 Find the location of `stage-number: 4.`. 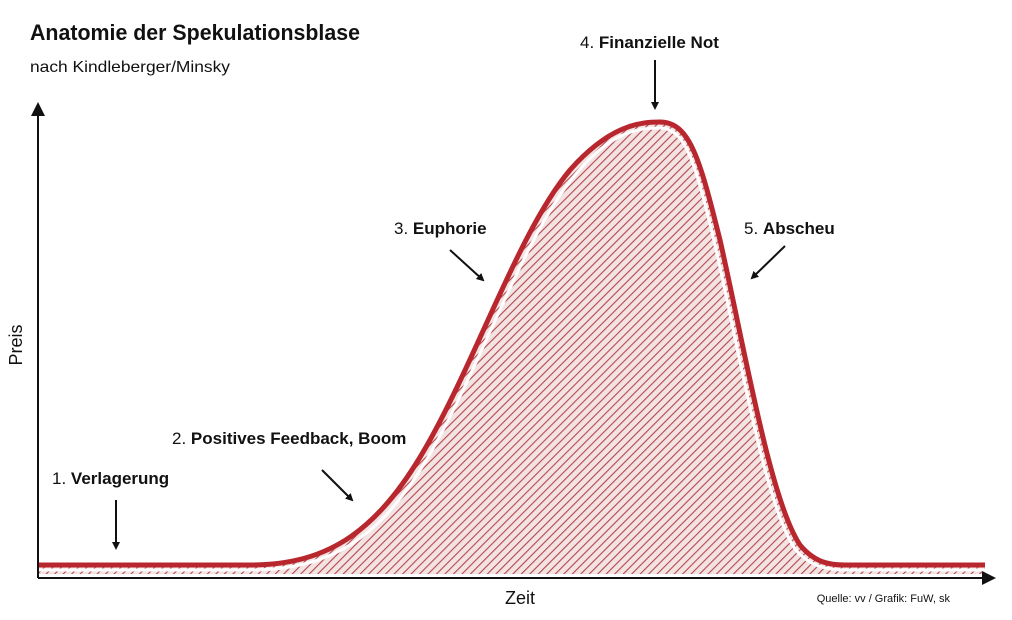

stage-number: 4. is located at coordinates (587, 42).